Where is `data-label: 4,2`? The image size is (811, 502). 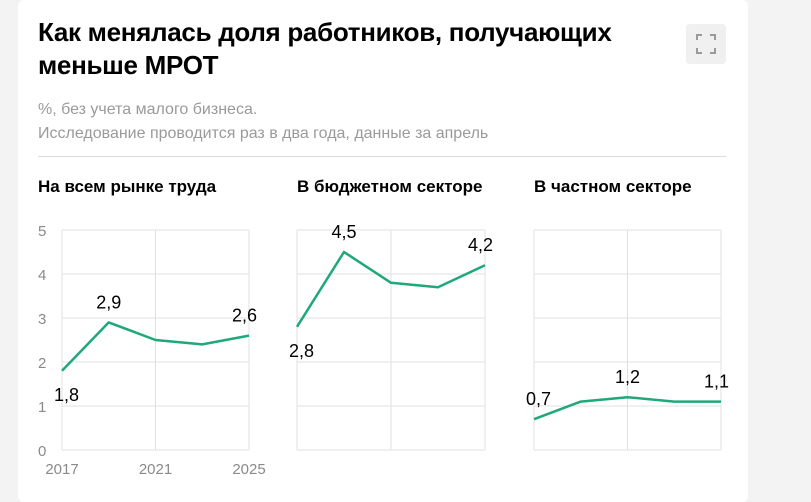 data-label: 4,2 is located at coordinates (480, 245).